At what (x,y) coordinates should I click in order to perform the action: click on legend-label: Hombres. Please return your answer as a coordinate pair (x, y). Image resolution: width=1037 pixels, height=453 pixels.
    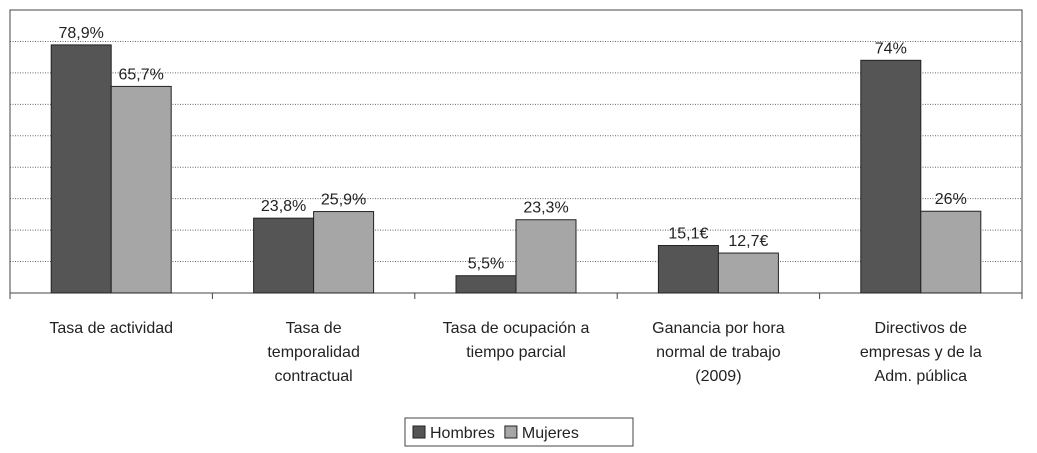
    Looking at the image, I should click on (462, 433).